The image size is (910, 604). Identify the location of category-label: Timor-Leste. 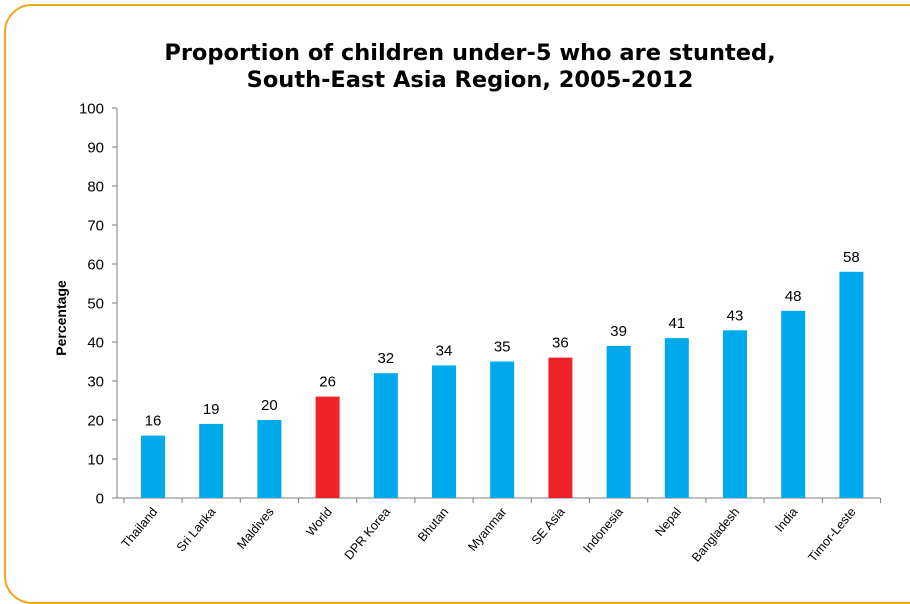
(831, 535).